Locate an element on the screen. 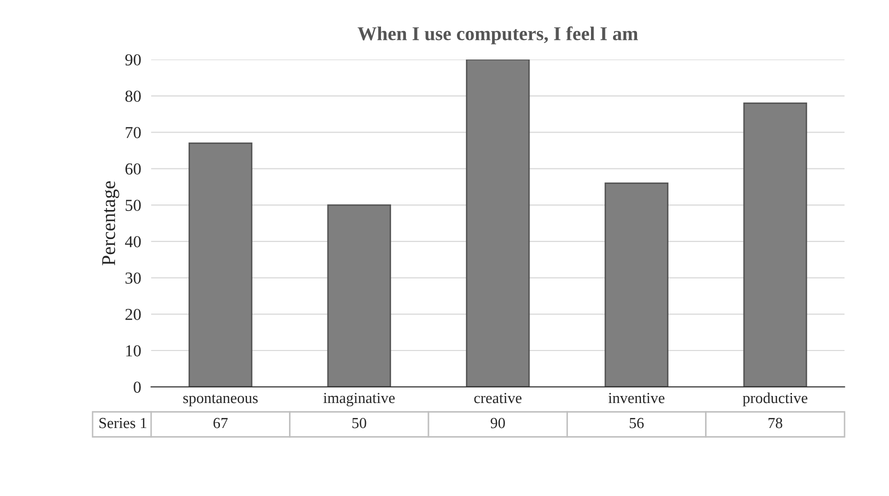  y-tick-label: 10 is located at coordinates (133, 350).